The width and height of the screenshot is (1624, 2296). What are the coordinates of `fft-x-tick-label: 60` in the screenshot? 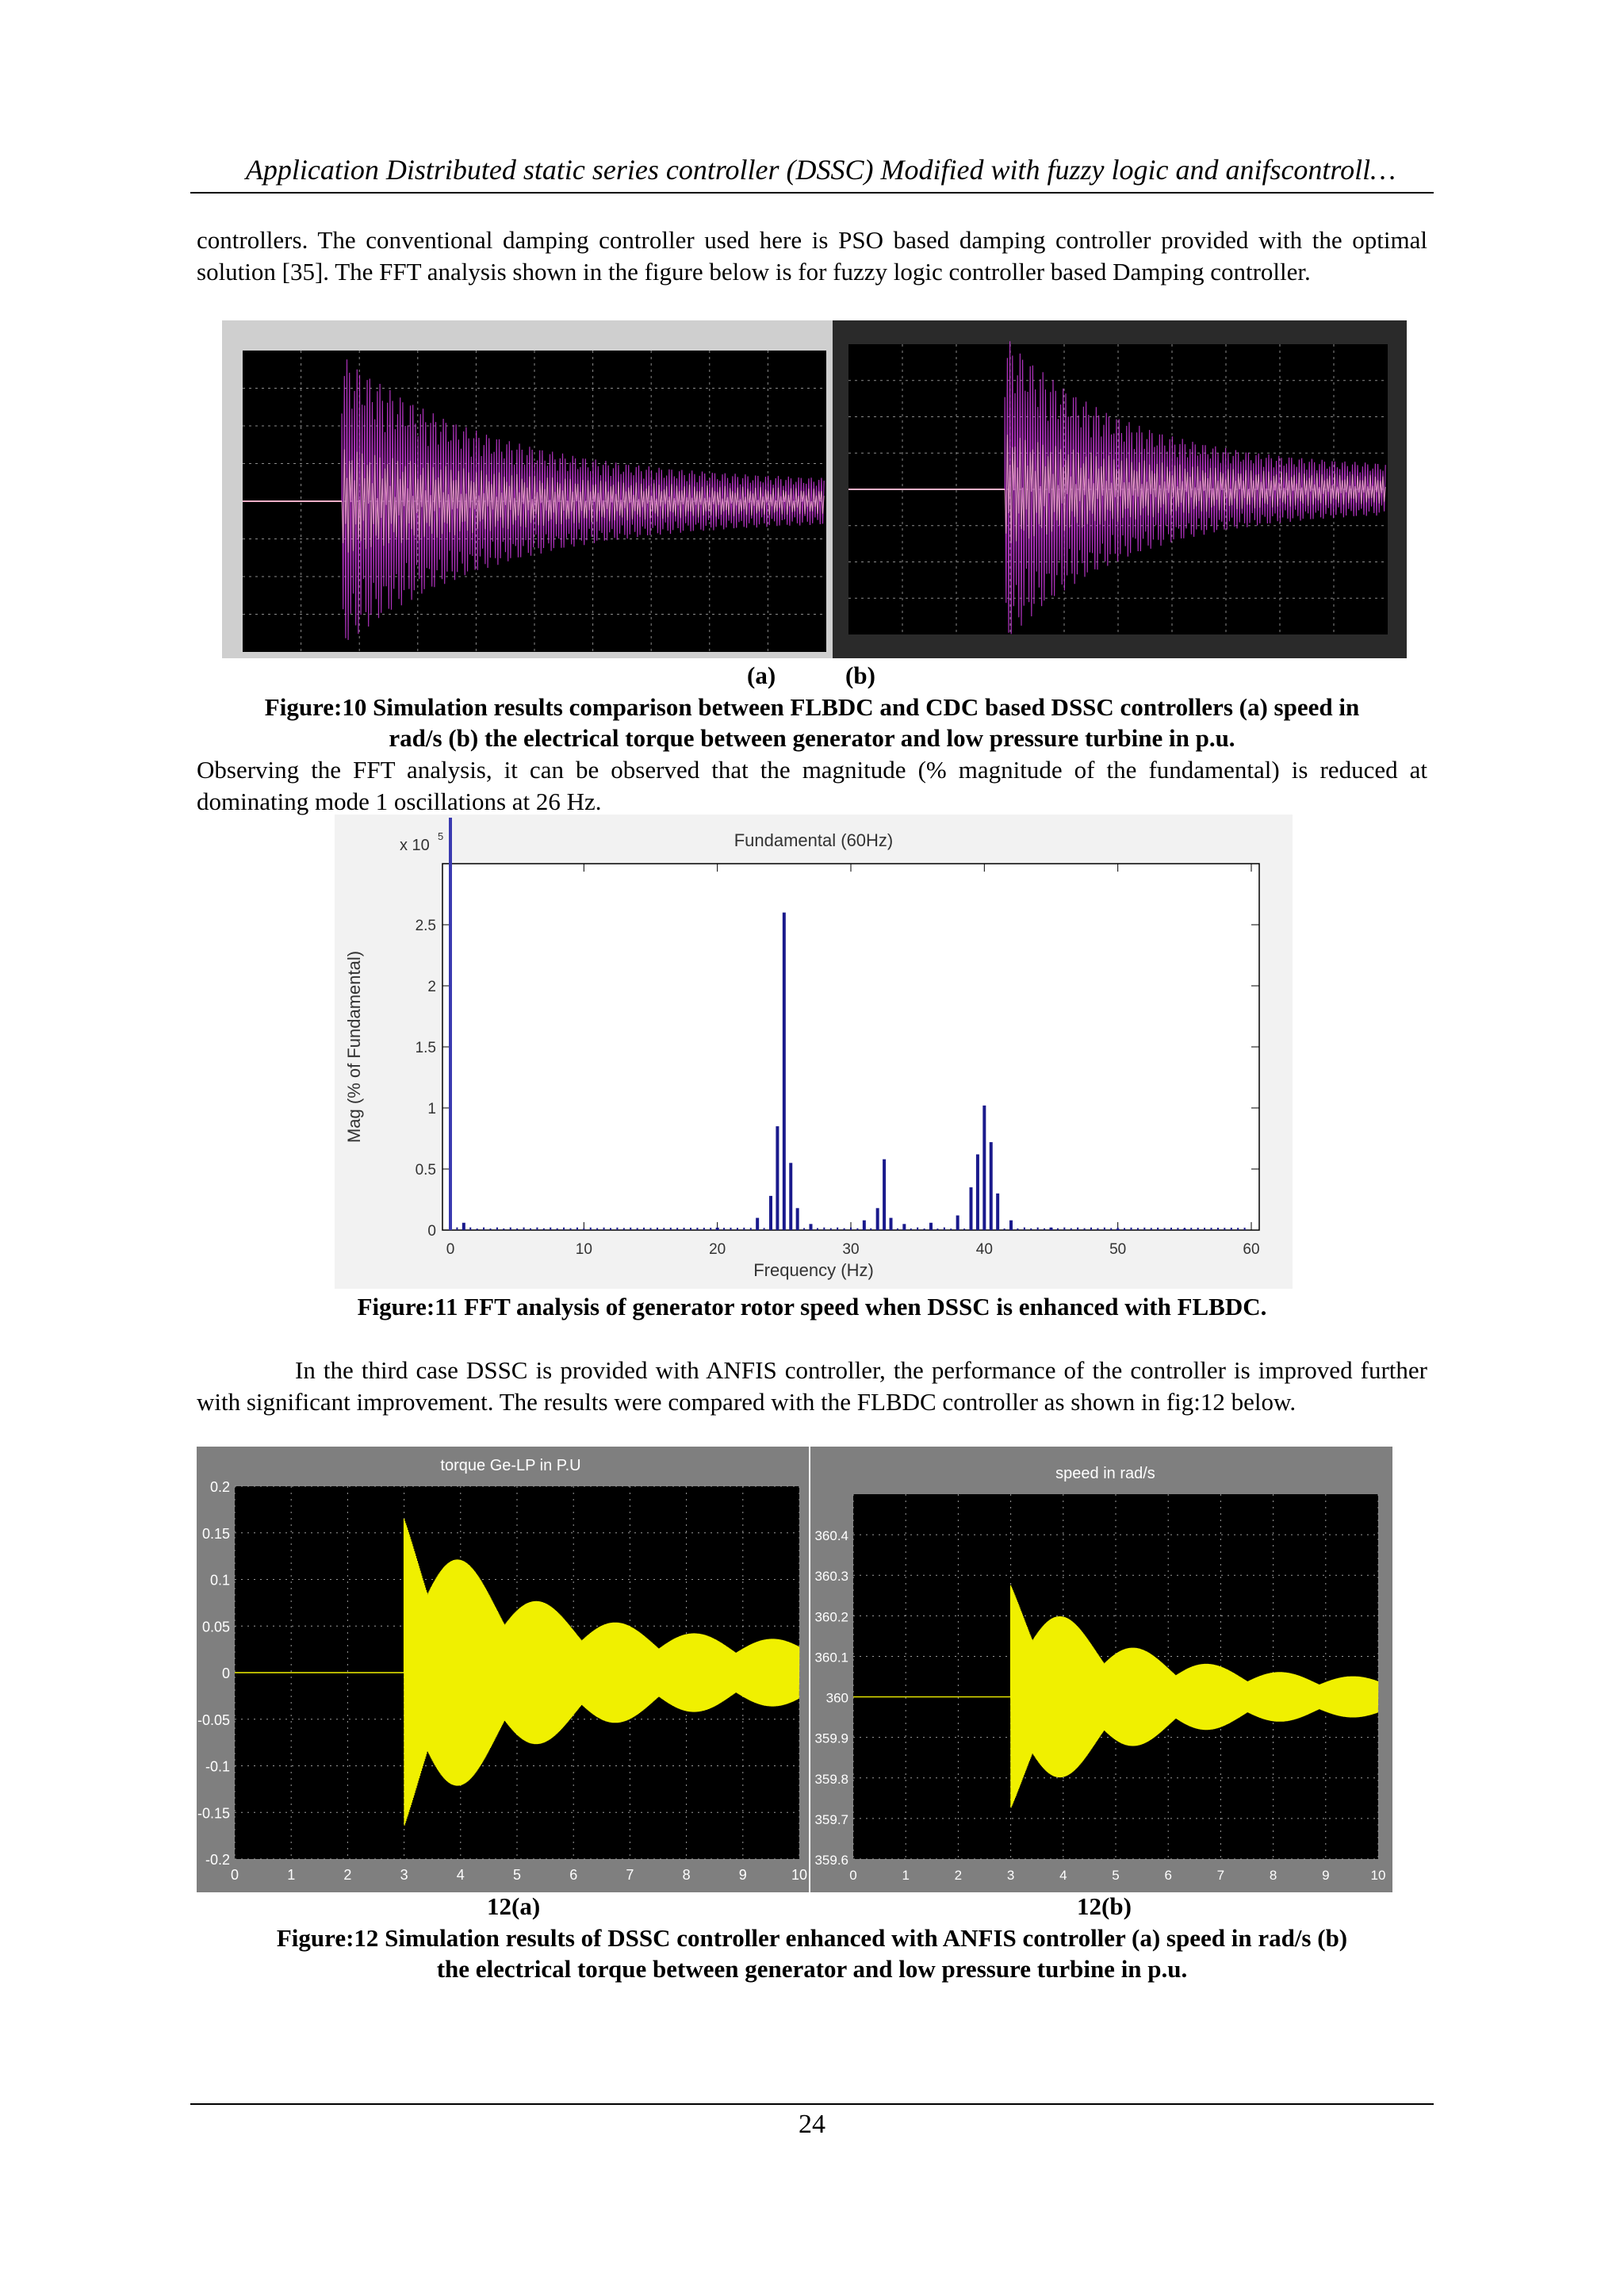 It's located at (1251, 1249).